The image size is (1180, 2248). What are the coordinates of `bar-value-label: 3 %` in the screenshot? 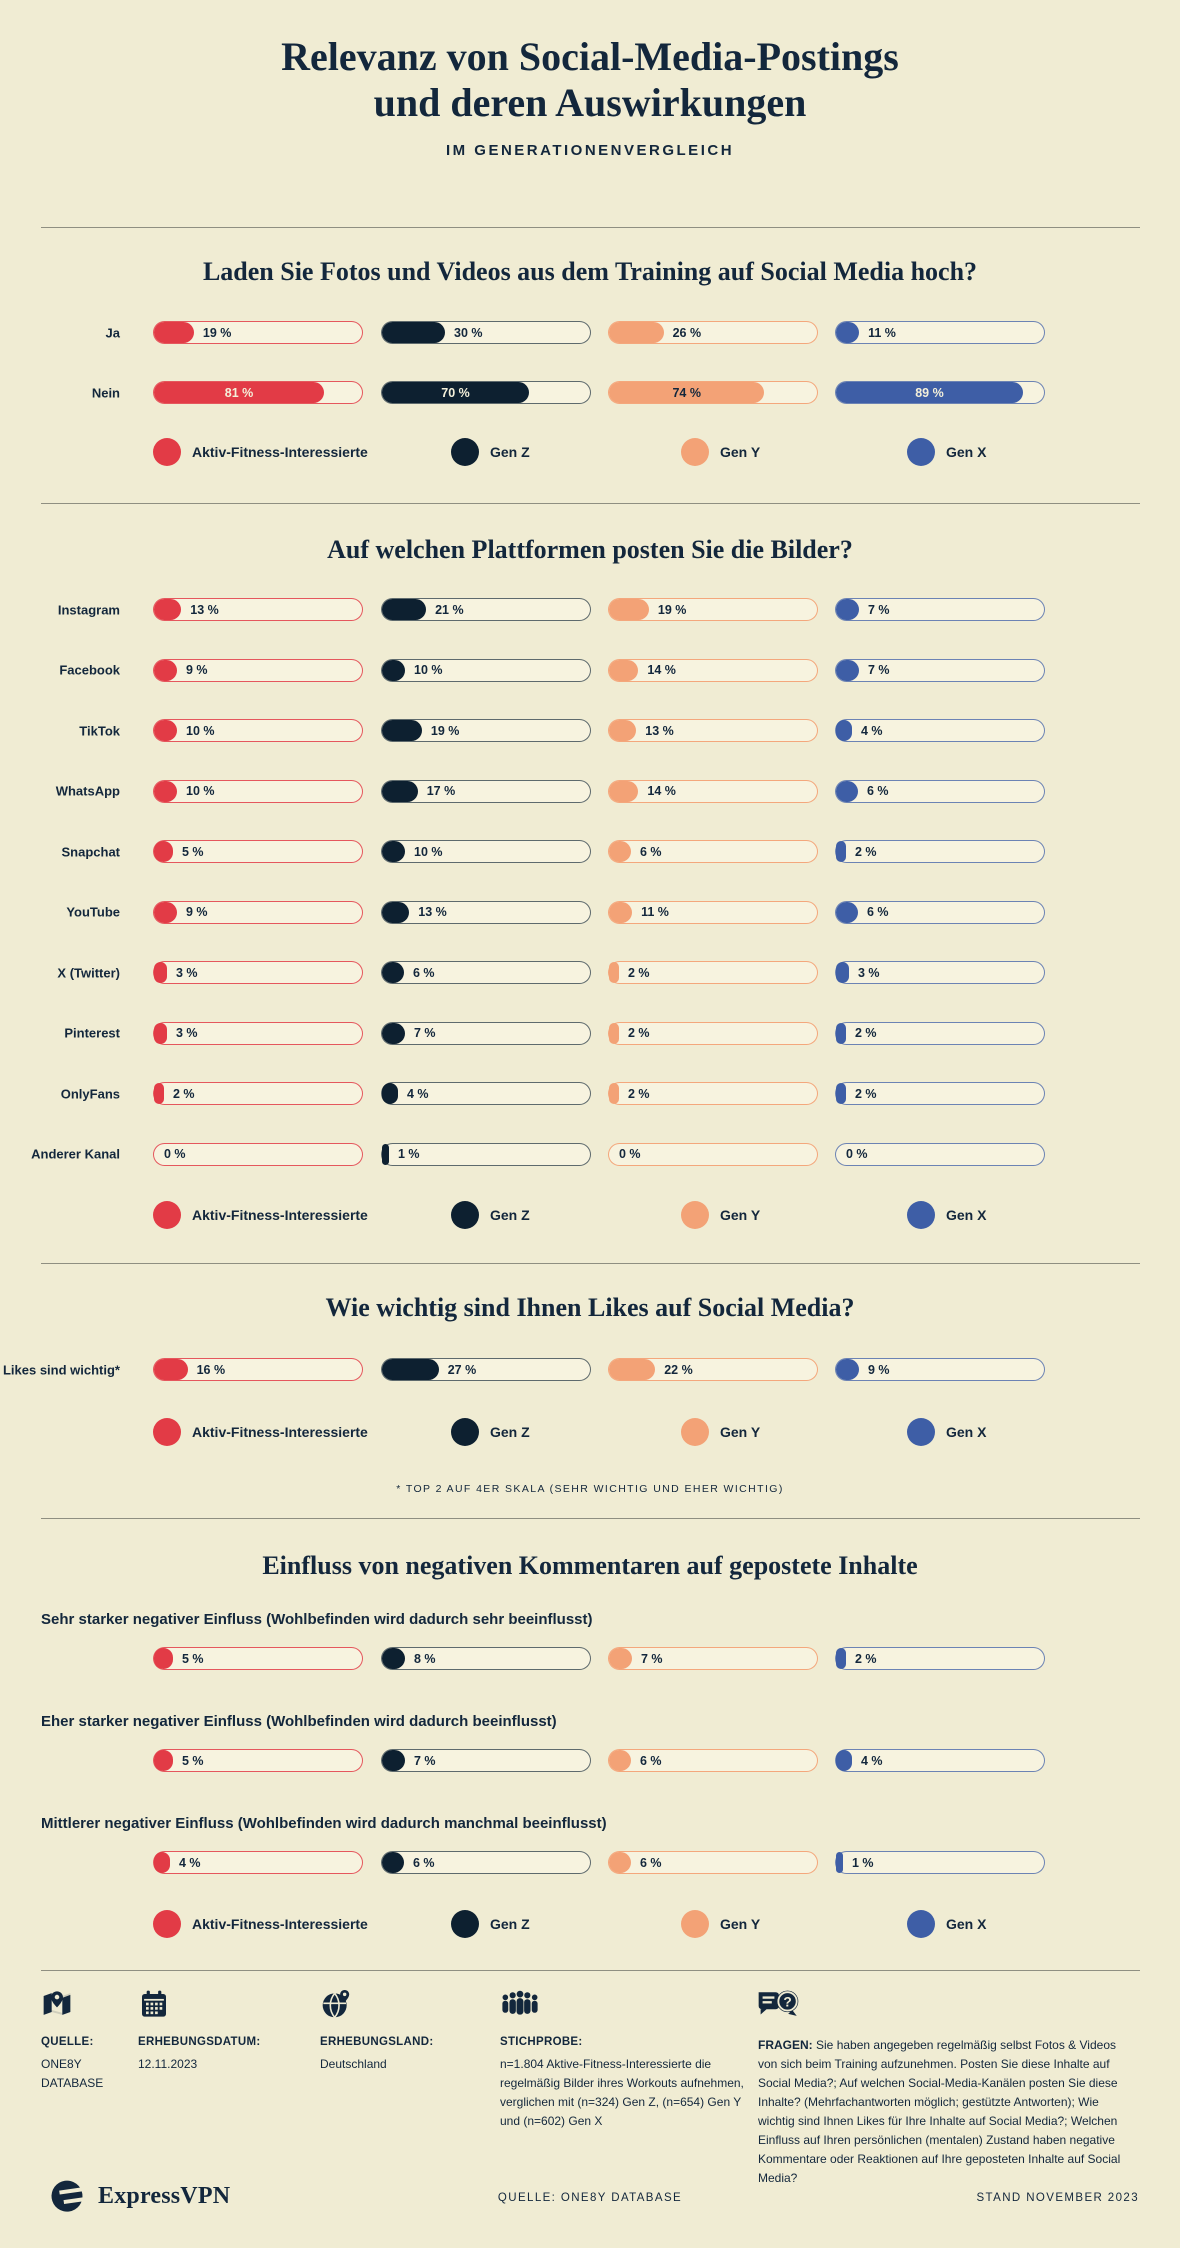 It's located at (187, 972).